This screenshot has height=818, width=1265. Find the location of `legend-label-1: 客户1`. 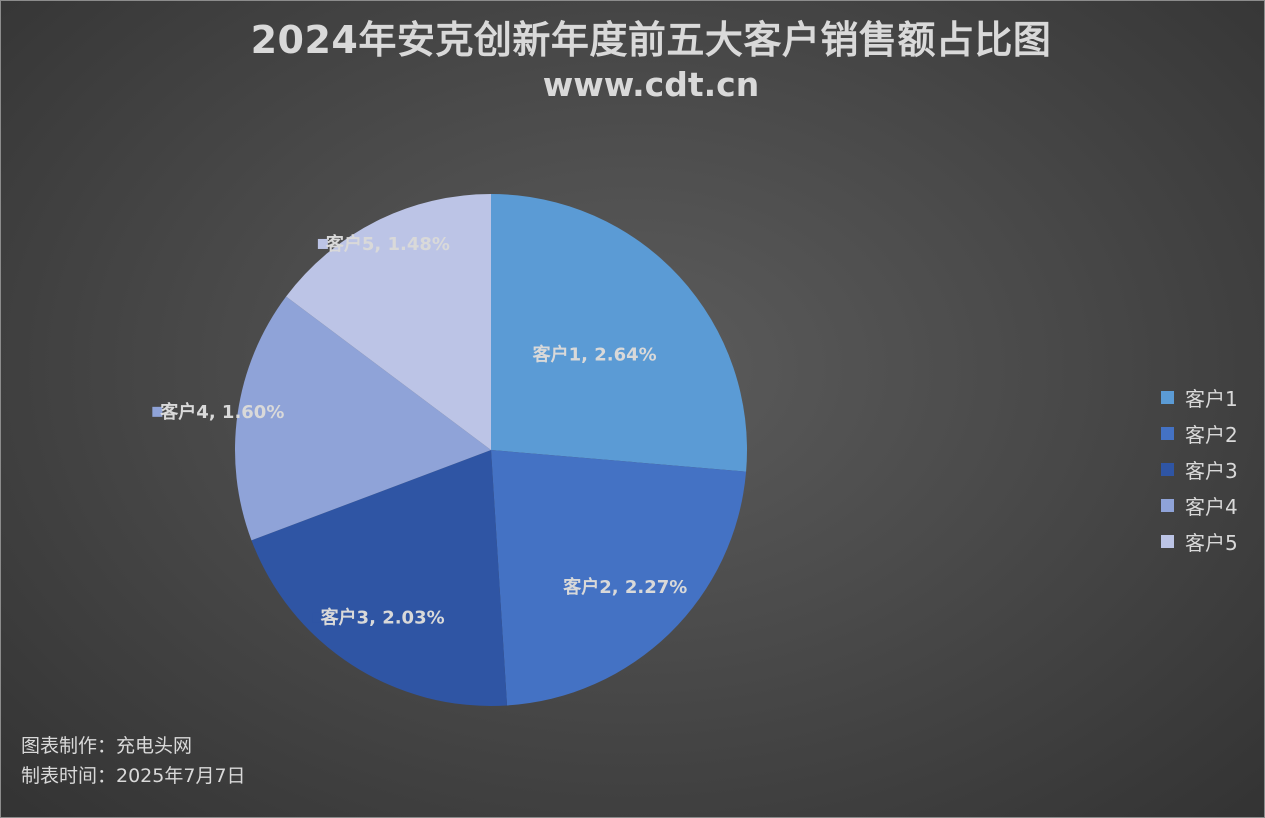

legend-label-1: 客户1 is located at coordinates (1211, 398).